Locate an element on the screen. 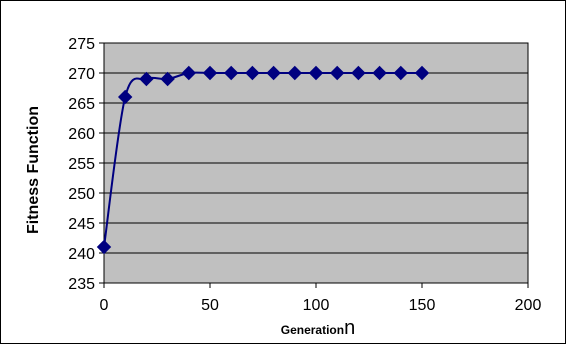 This screenshot has height=344, width=566. y-tick-label: 275 is located at coordinates (81, 44).